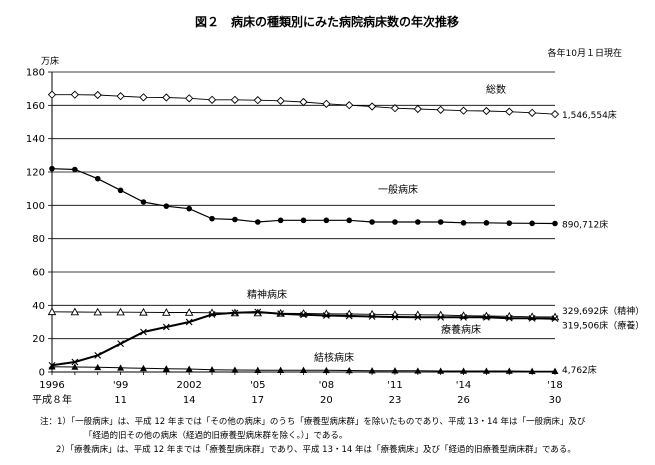 This screenshot has width=655, height=465. I want to click on series-end-label: 1,546,554床, so click(589, 115).